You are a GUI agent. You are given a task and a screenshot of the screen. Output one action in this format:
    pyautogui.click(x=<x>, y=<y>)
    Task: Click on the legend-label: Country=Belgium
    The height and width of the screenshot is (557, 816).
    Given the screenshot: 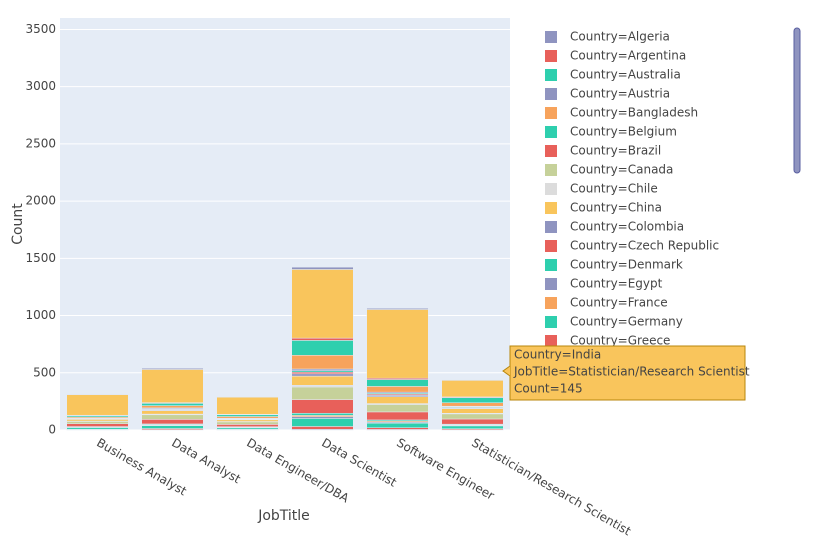 What is the action you would take?
    pyautogui.click(x=623, y=132)
    